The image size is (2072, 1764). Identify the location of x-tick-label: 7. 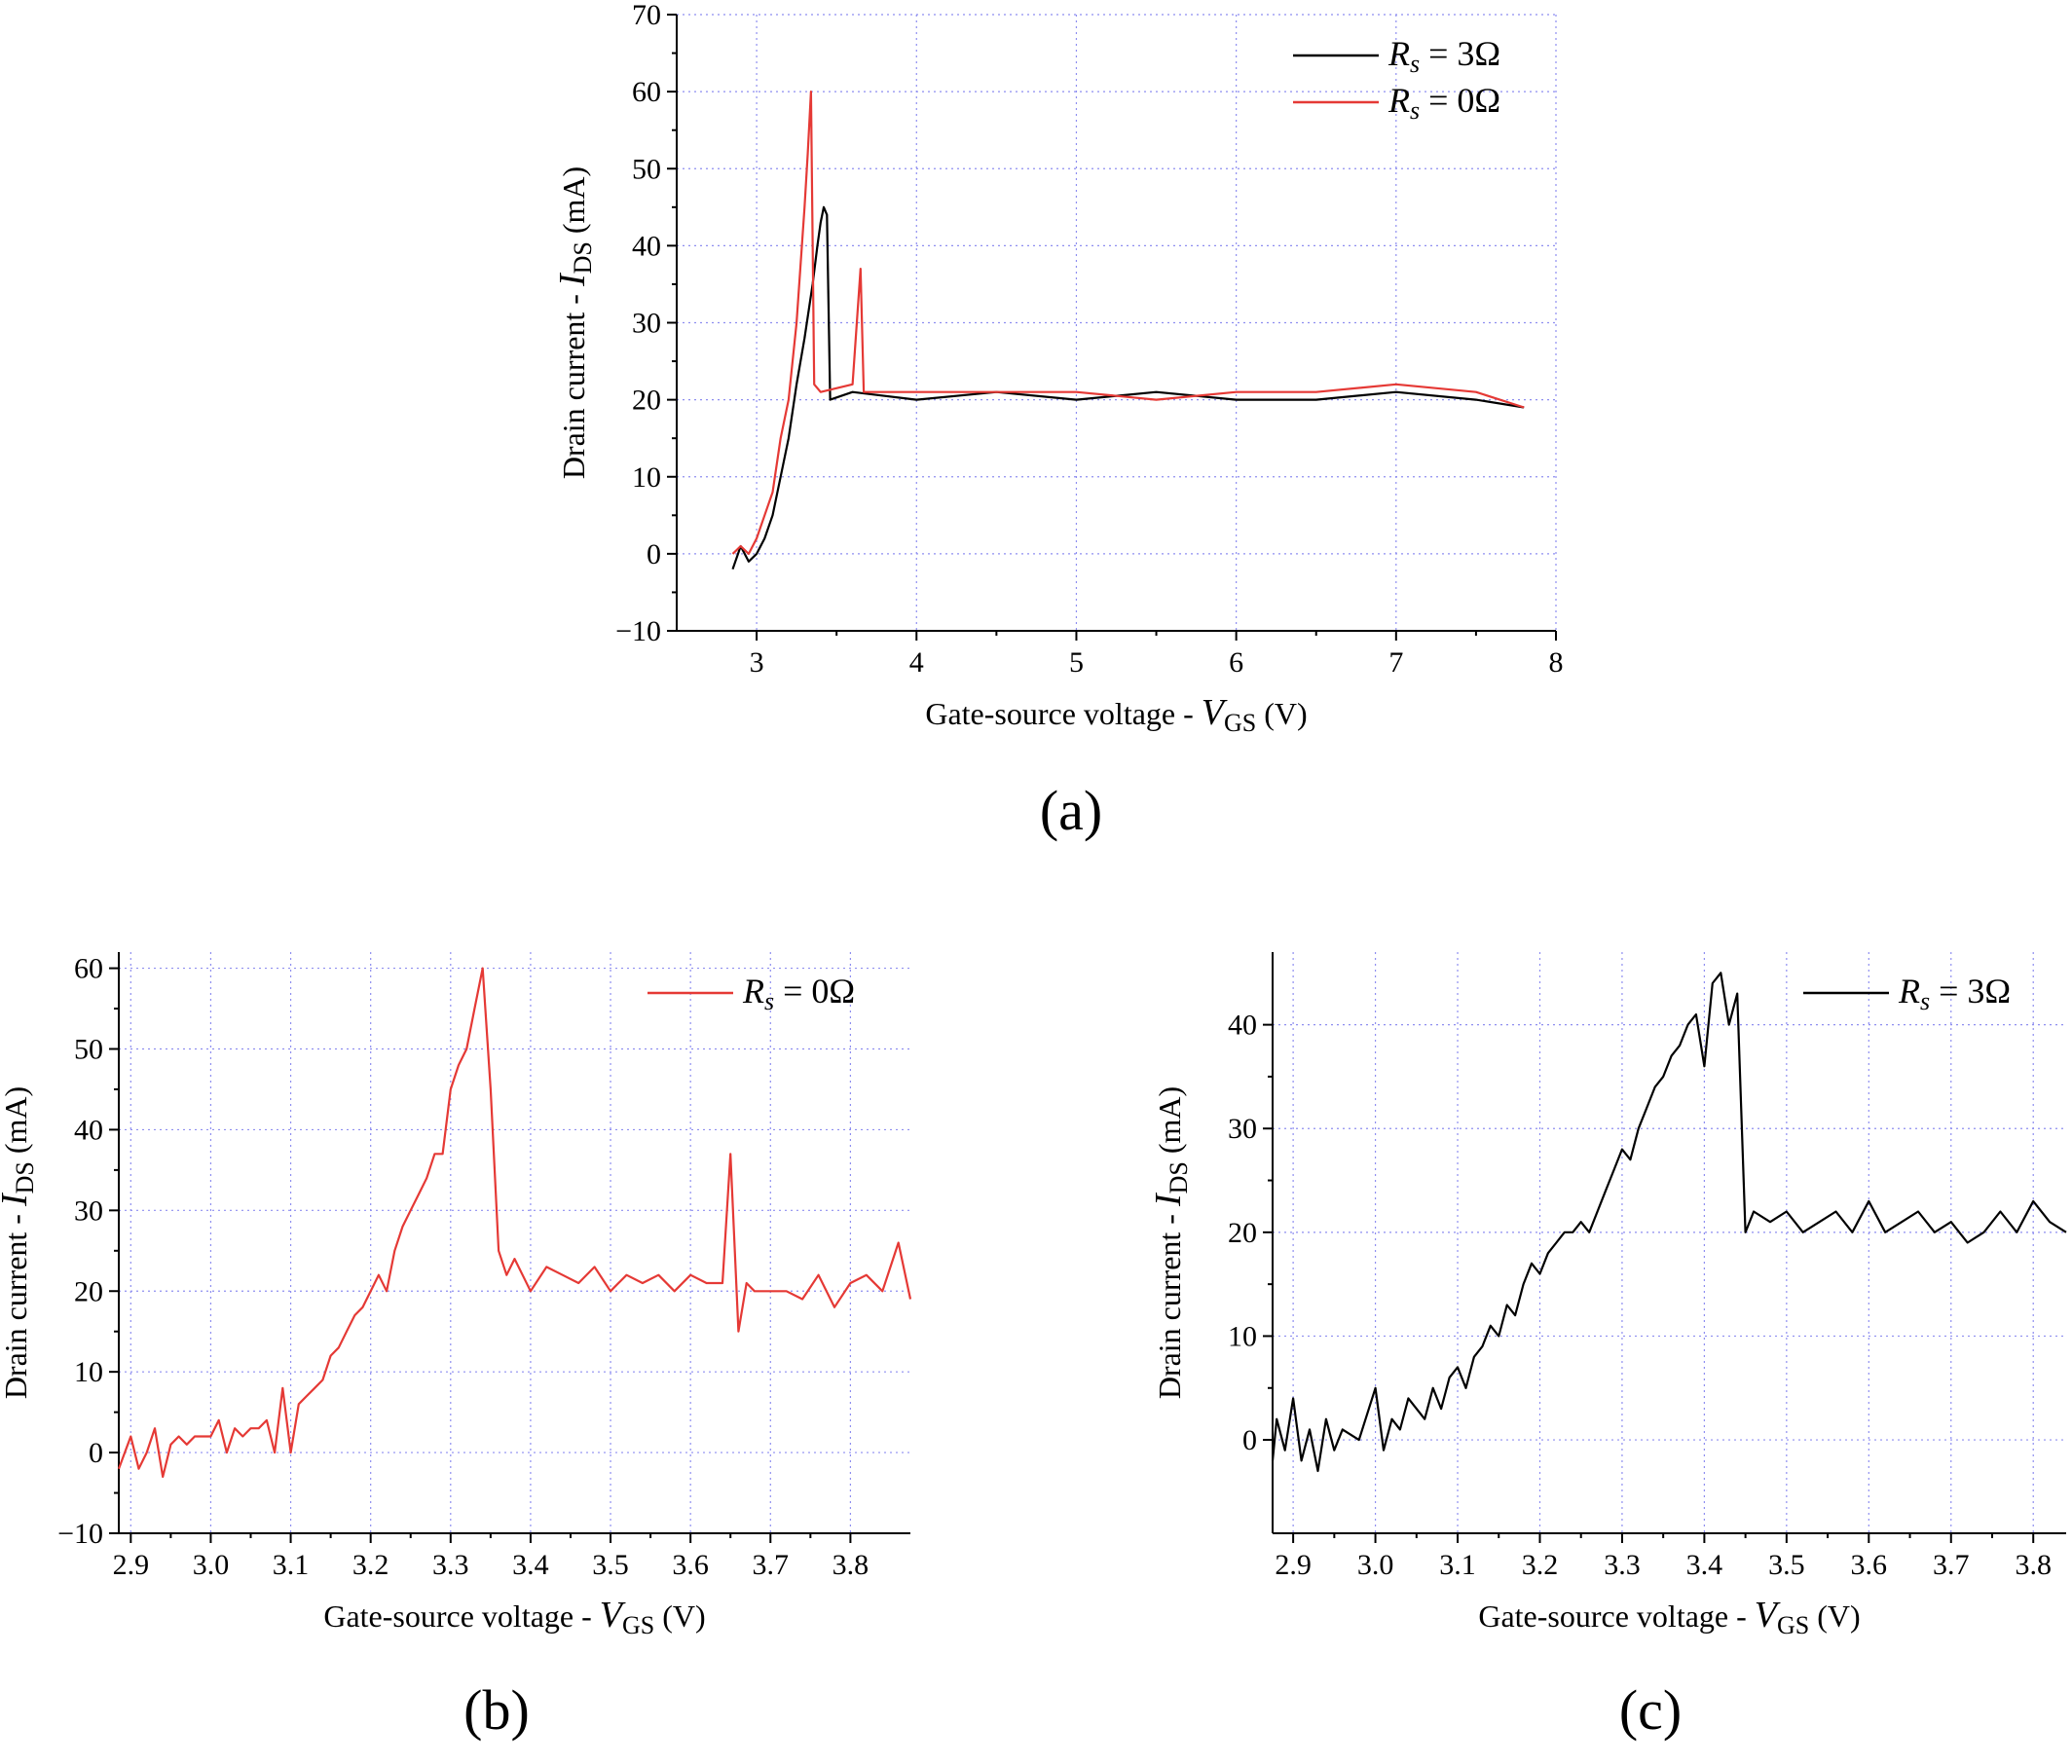
(1395, 662).